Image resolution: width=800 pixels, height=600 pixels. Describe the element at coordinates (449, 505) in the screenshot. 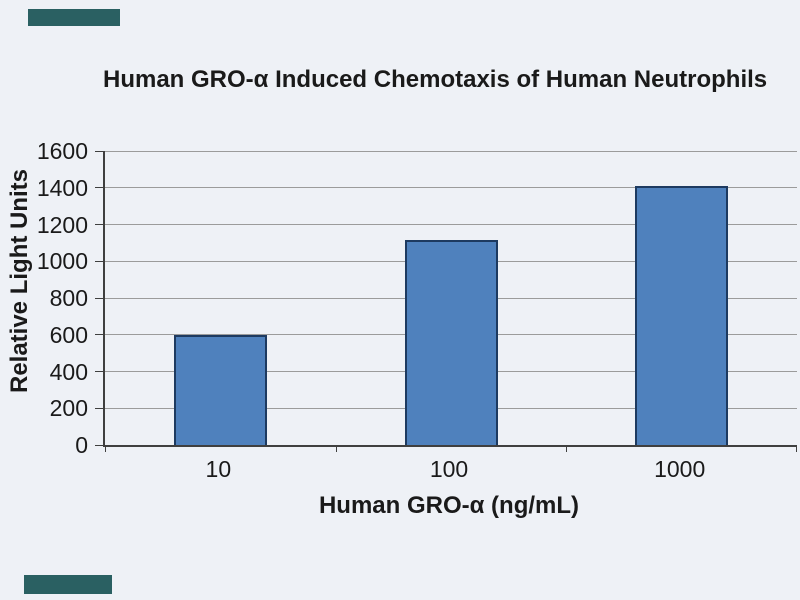

I see `x-axis-title: Human GRO-α (ng/mL)` at that location.